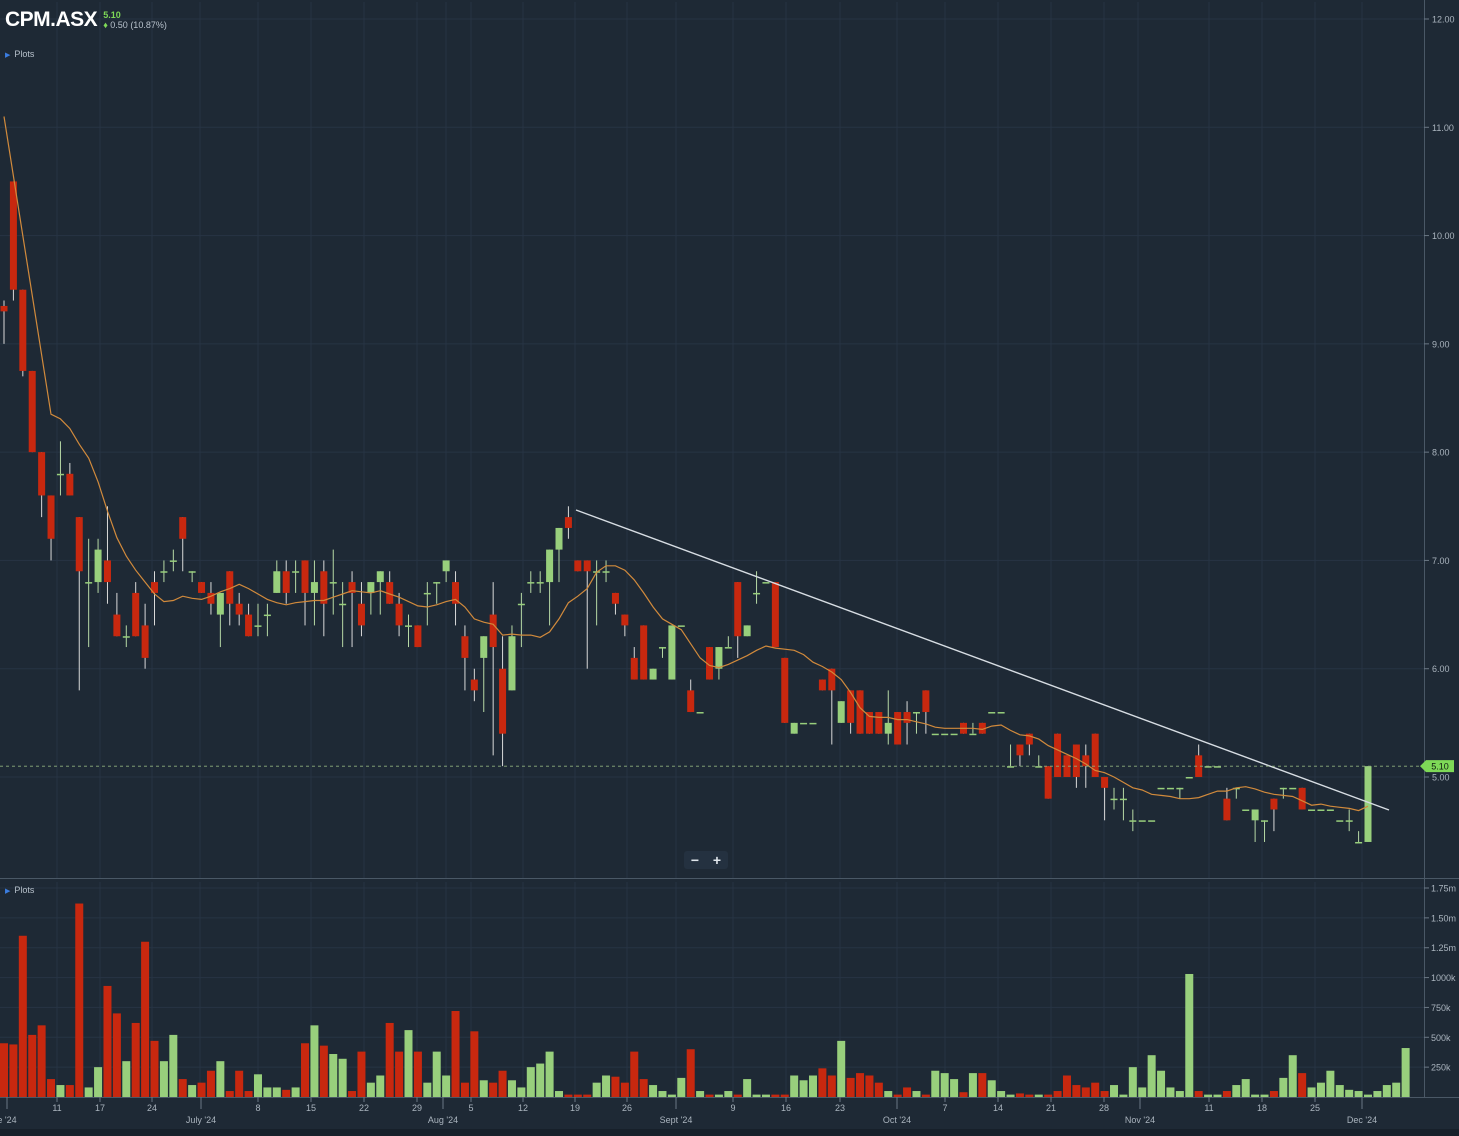 The height and width of the screenshot is (1136, 1459). I want to click on volume-plots-toggle: ▶ Plots, so click(19, 890).